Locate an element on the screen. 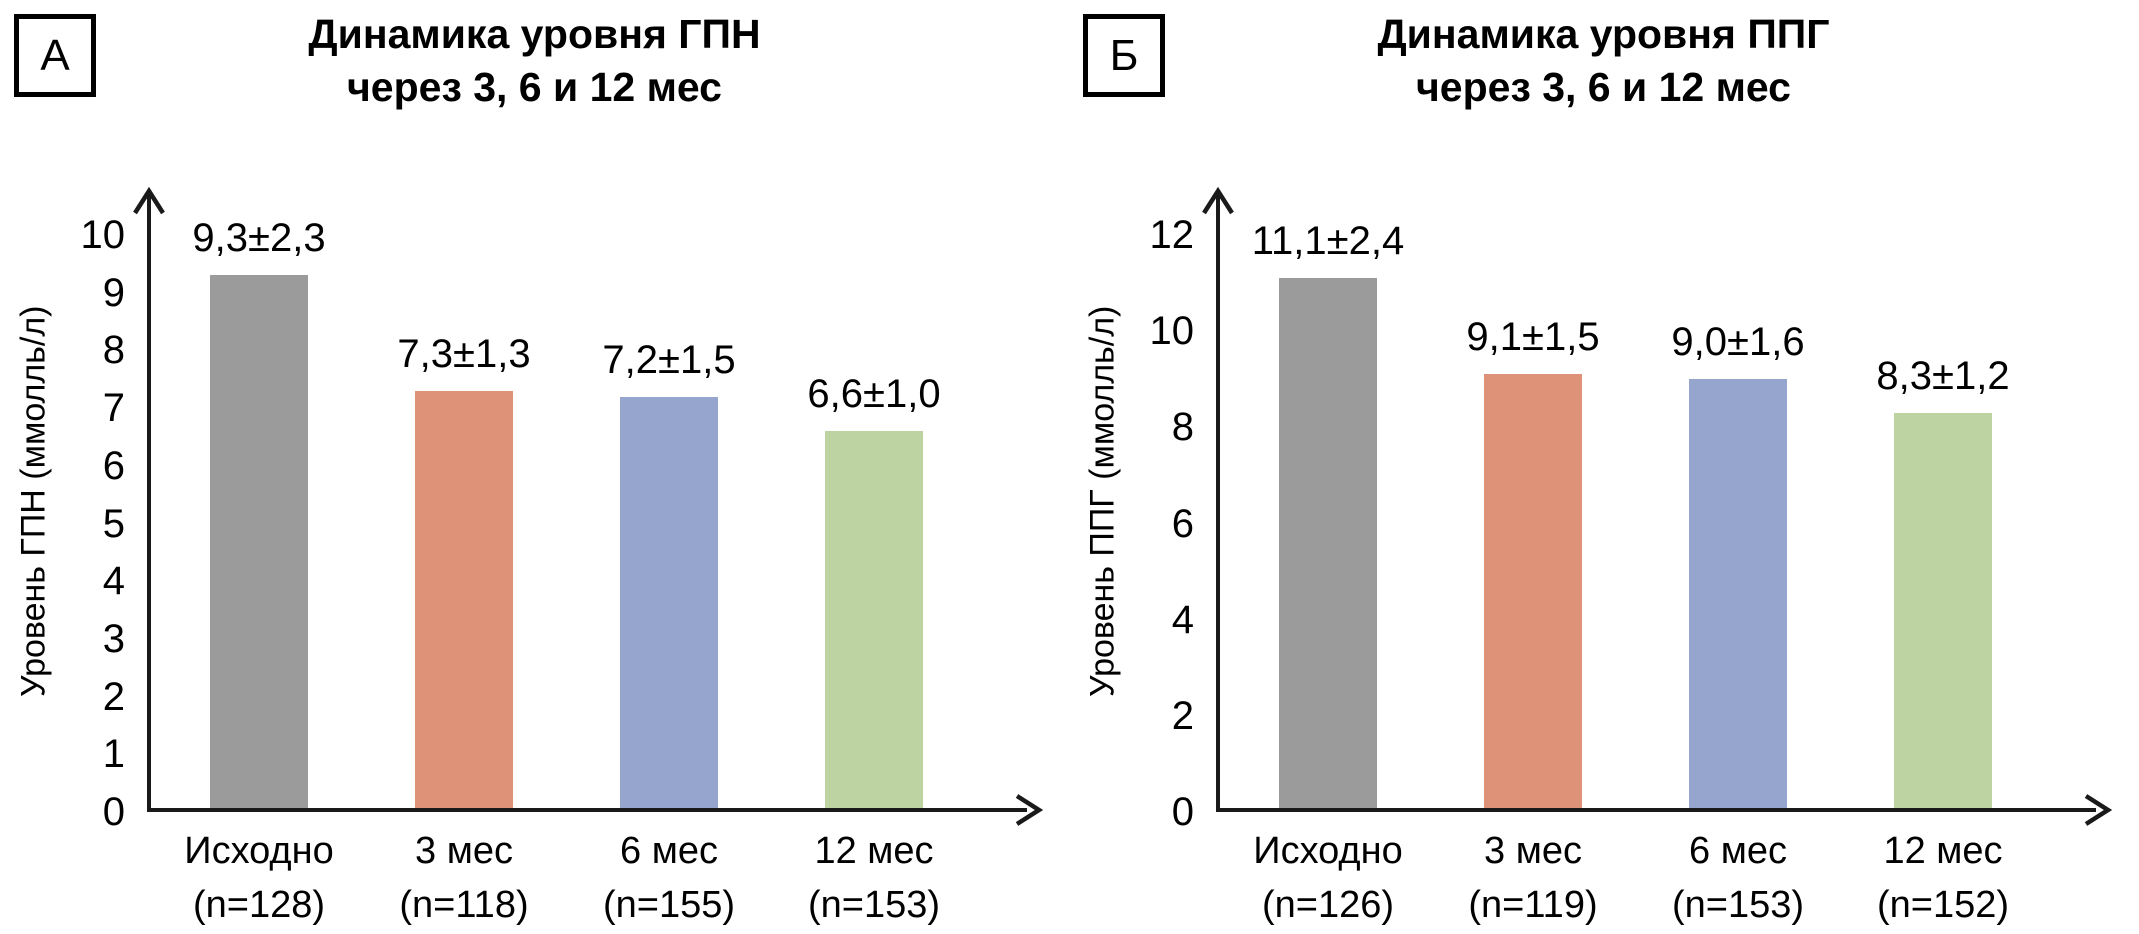  bar-value-label: 8,3±1,2 is located at coordinates (1943, 375).